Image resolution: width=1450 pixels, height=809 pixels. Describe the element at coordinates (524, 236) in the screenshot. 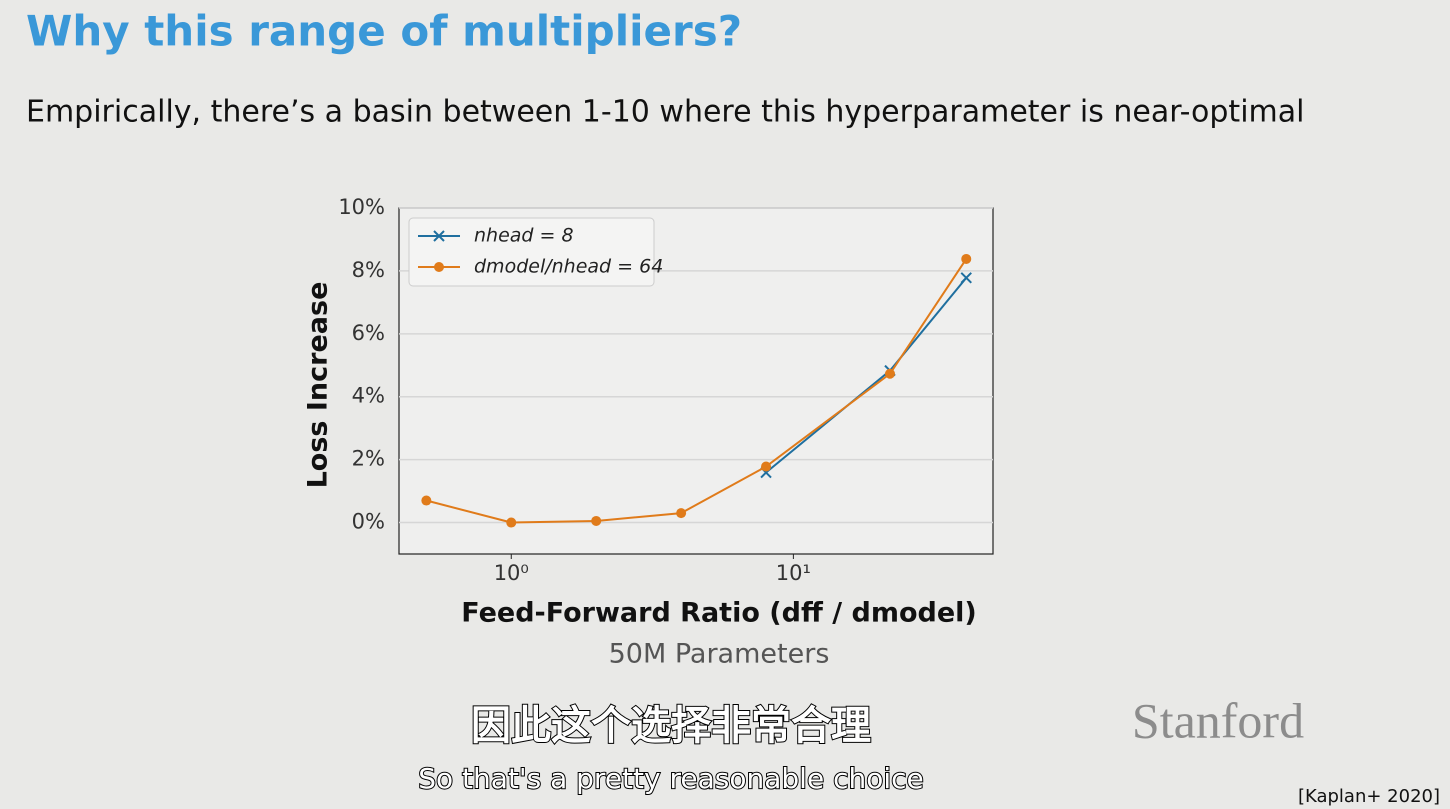

I see `legend-label: nhead = 8` at that location.